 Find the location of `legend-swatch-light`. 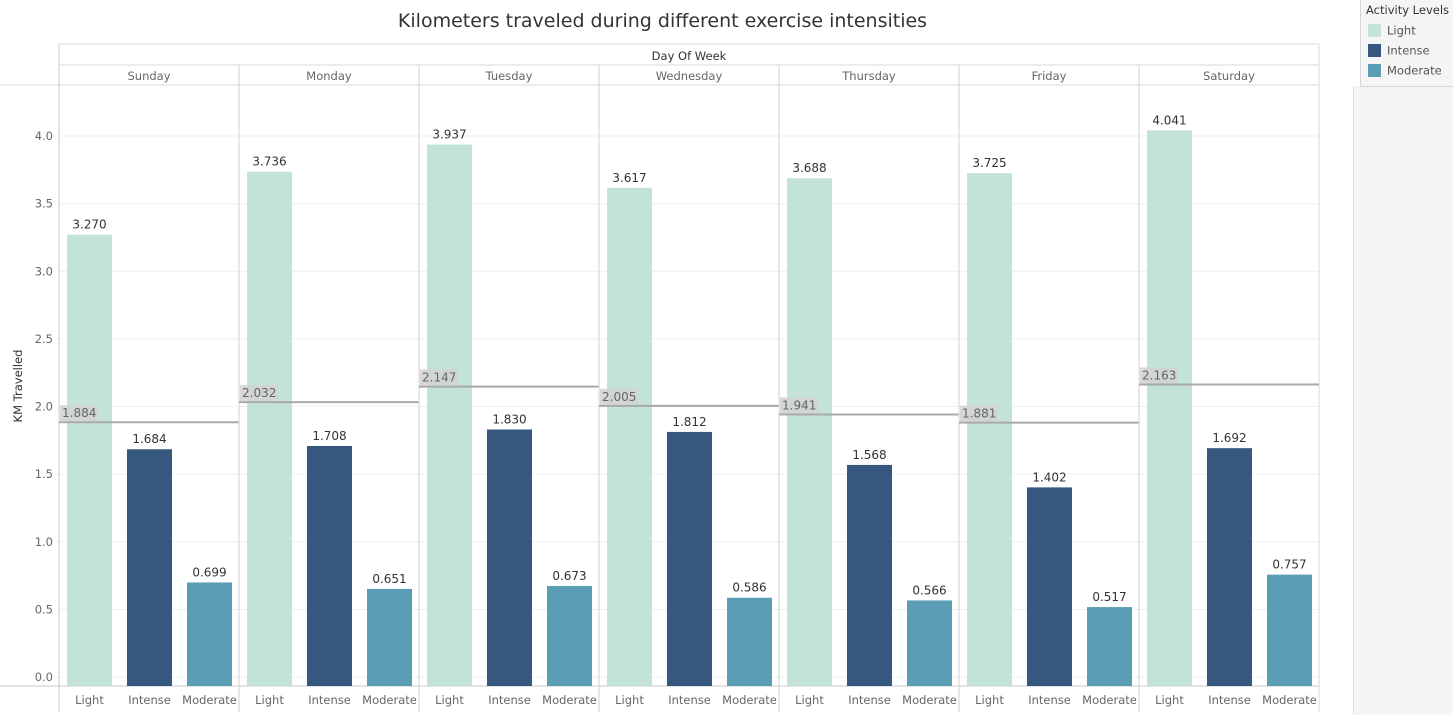

legend-swatch-light is located at coordinates (1374, 30).